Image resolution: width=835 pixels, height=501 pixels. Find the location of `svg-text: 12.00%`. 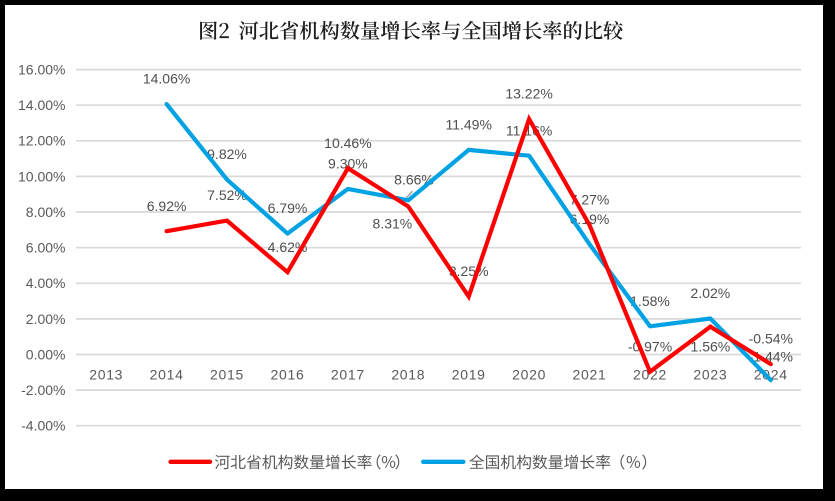

svg-text: 12.00% is located at coordinates (41, 141).